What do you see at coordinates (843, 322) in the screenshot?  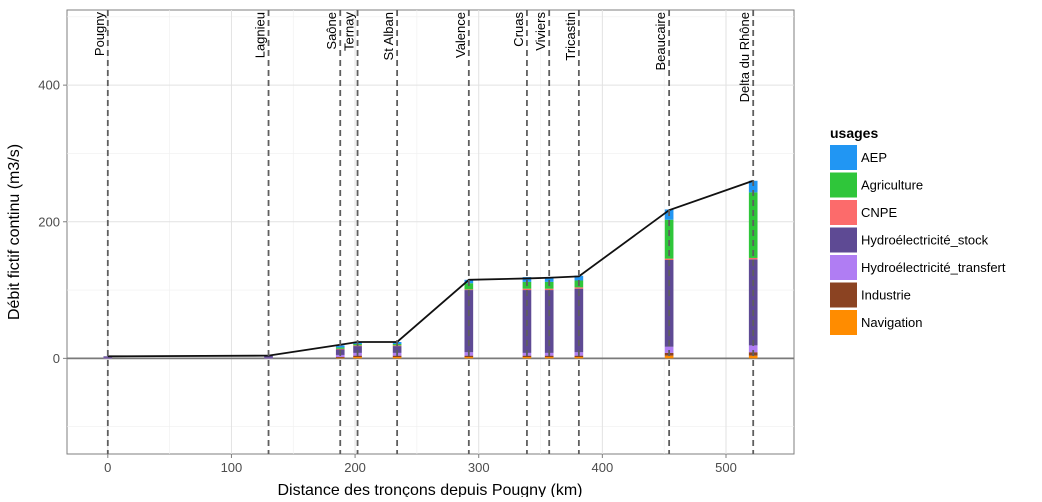 I see `legend-key-navigation` at bounding box center [843, 322].